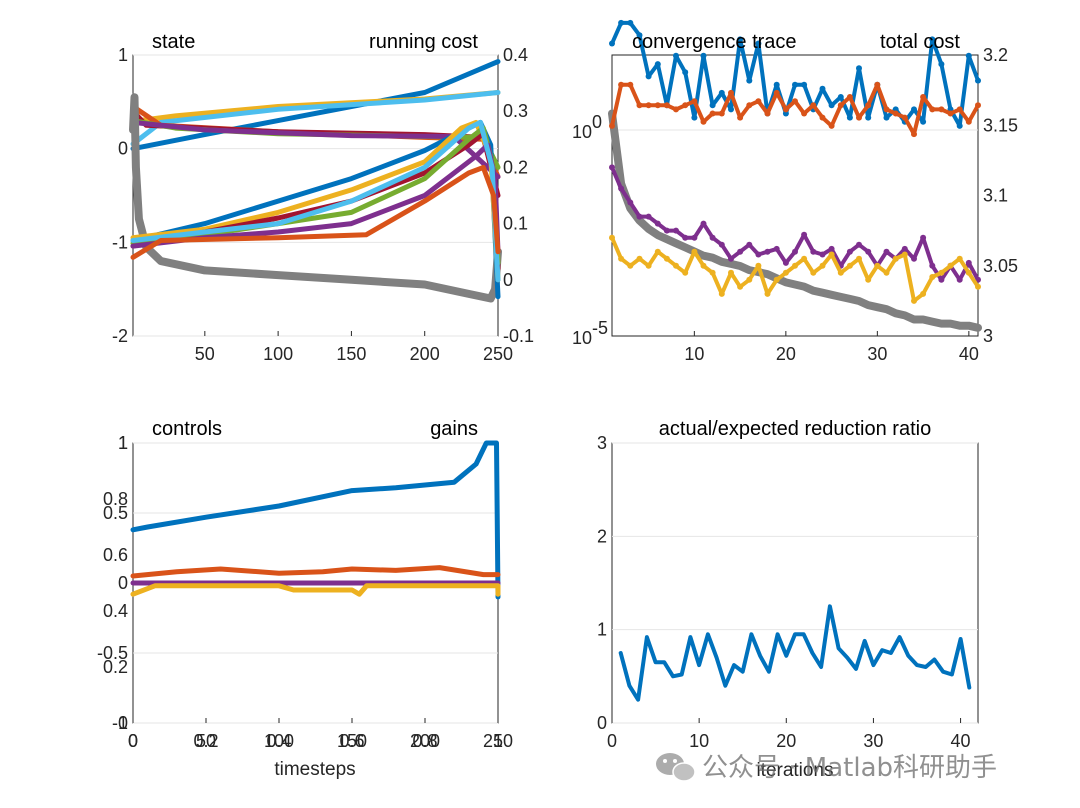 The image size is (1080, 808). I want to click on ratio-ytick-label: 3, so click(602, 443).